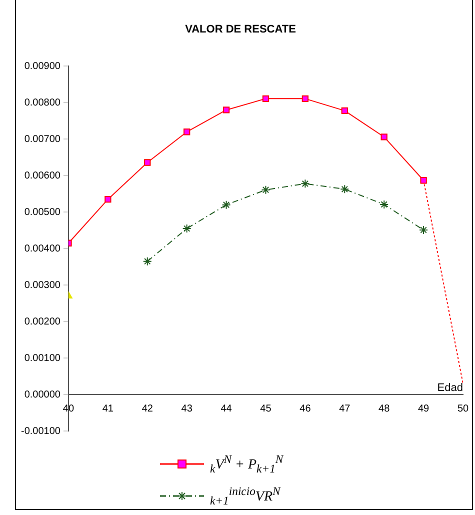 This screenshot has height=515, width=475. What do you see at coordinates (148, 408) in the screenshot?
I see `x-tick-label: 42` at bounding box center [148, 408].